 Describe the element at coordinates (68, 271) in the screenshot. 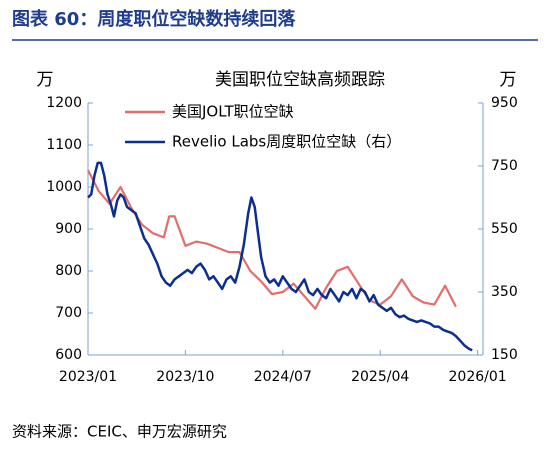

I see `y-tick-label: 800` at that location.